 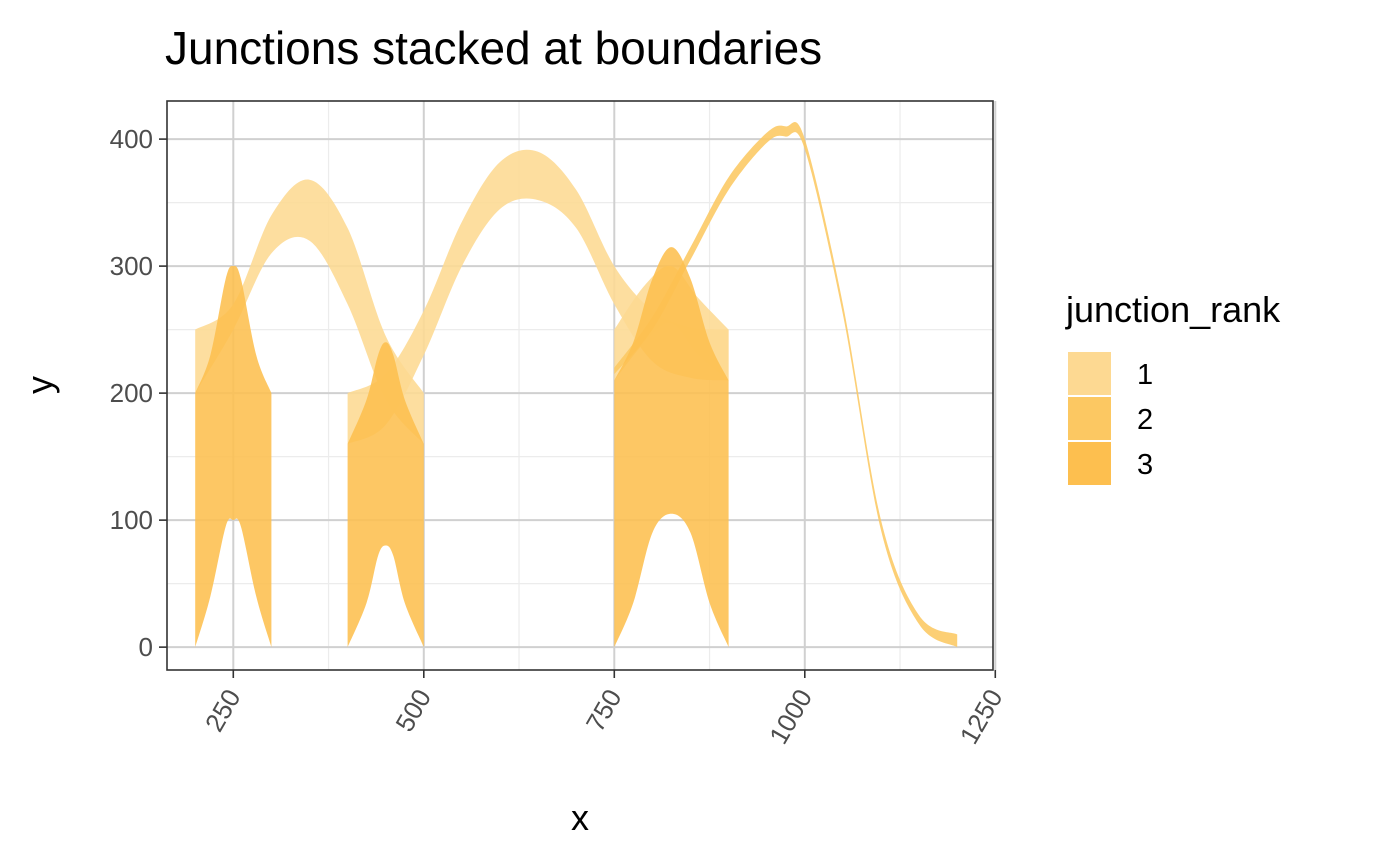 I want to click on y-axis-title: y, so click(x=39, y=385).